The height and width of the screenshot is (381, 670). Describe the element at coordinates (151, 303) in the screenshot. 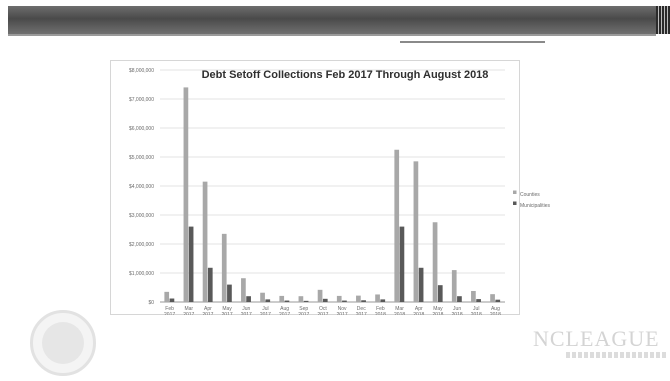

I see `y-tick-label: $0` at that location.